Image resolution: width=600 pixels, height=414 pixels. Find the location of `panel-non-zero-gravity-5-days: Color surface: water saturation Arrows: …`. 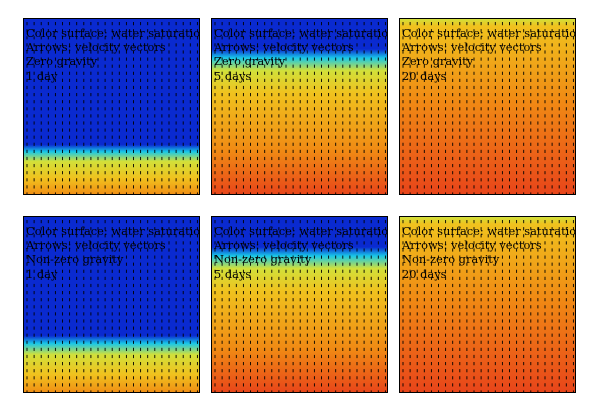

panel-non-zero-gravity-5-days: Color surface: water saturation Arrows: … is located at coordinates (299, 304).